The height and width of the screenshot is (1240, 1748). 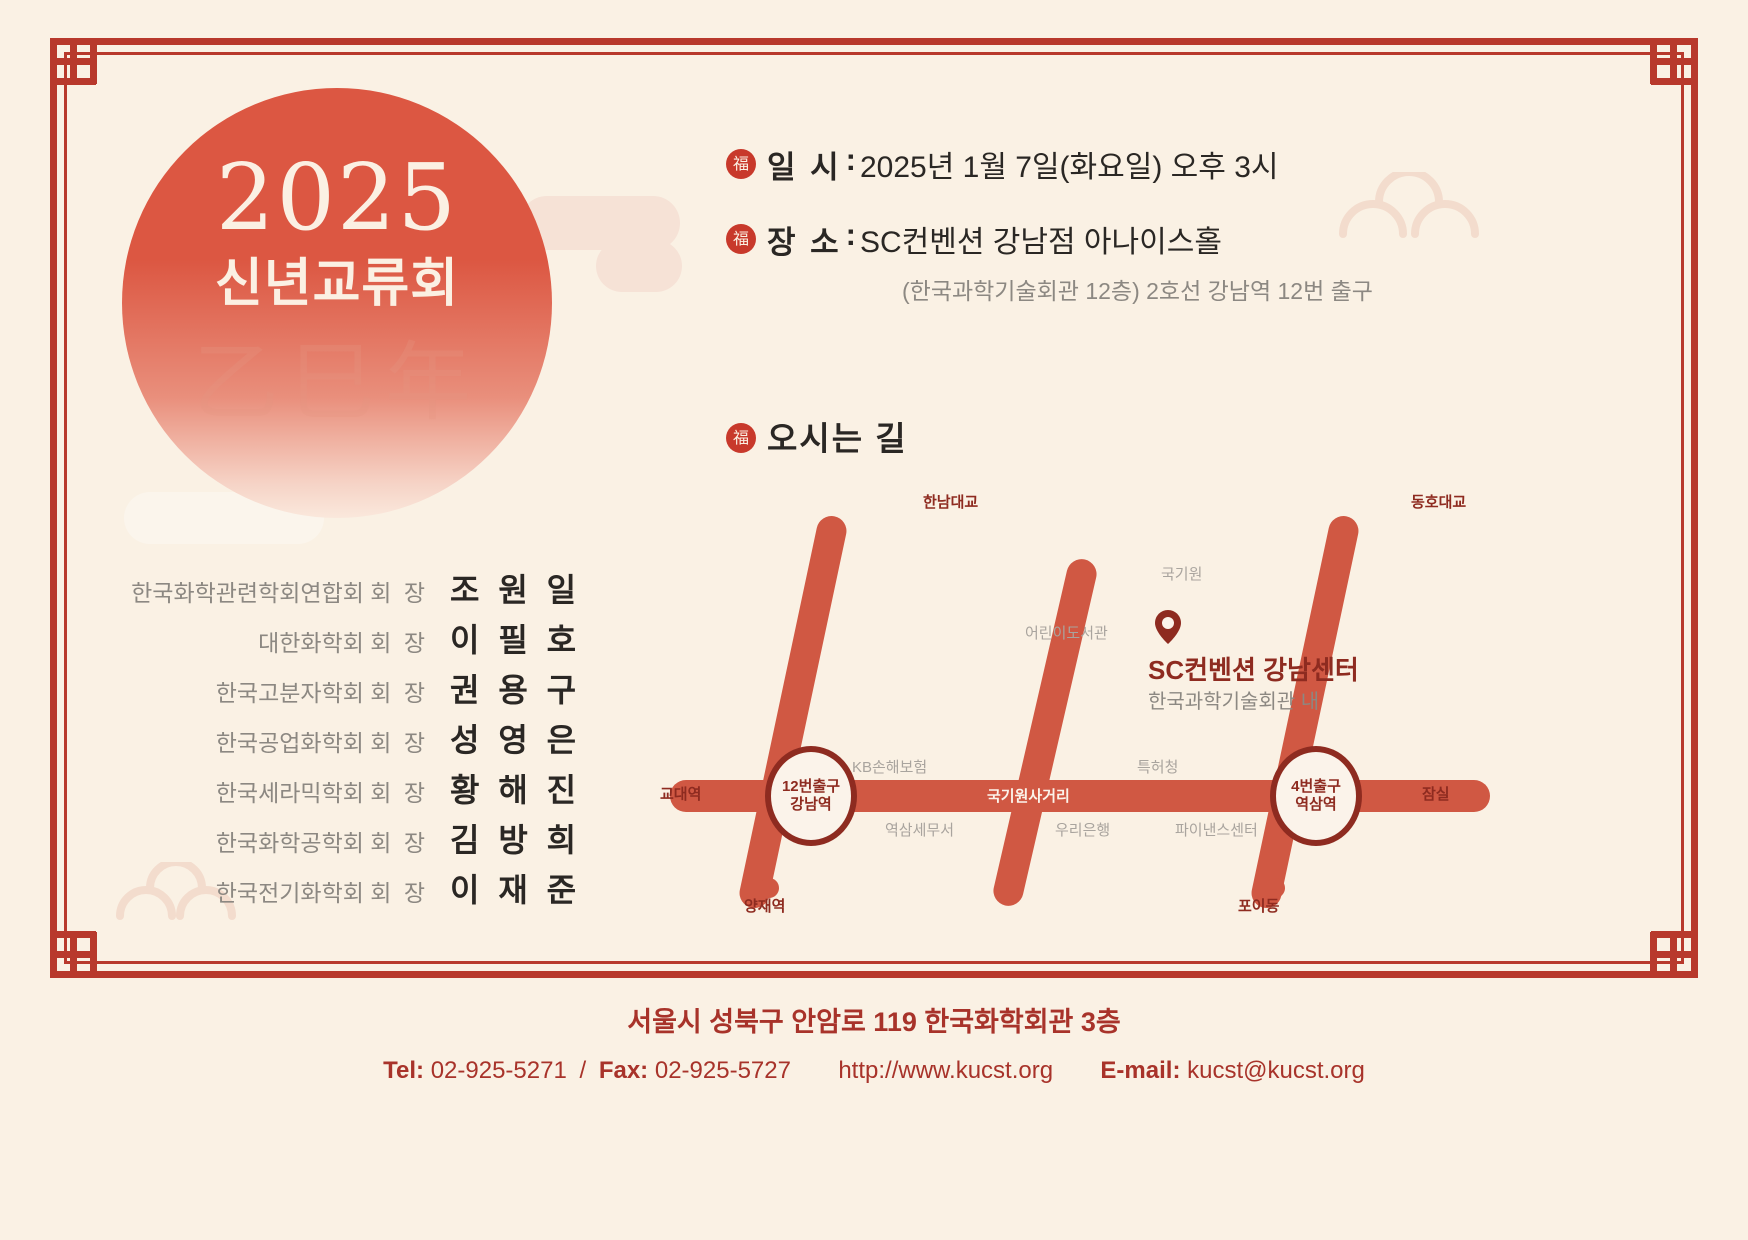 What do you see at coordinates (321, 843) in the screenshot?
I see `president-org-5: 한국화학공학회 회 장` at bounding box center [321, 843].